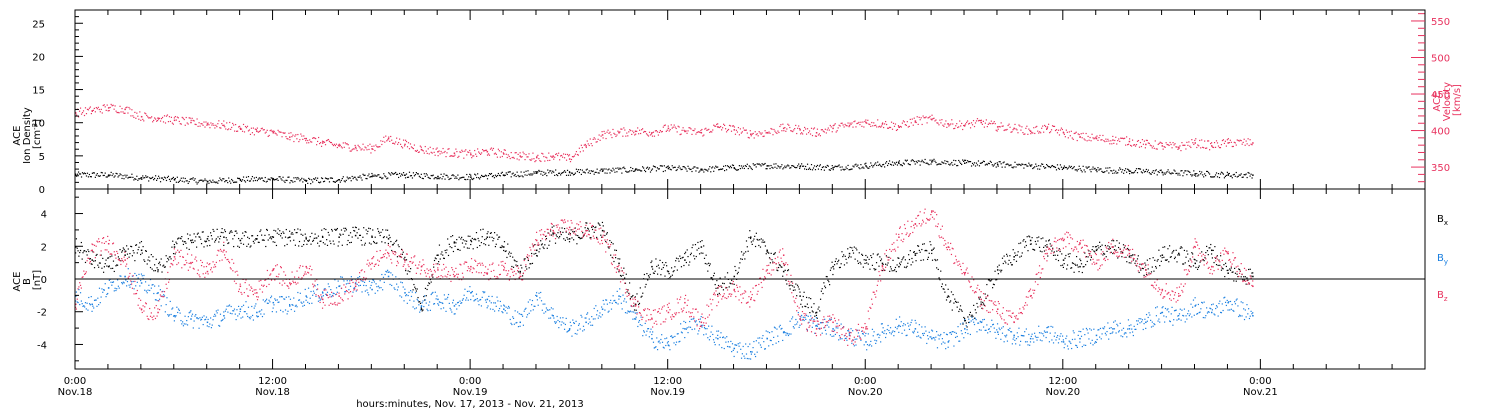 Image resolution: width=1500 pixels, height=410 pixels. What do you see at coordinates (520, 271) in the screenshot?
I see `bx-series-data-point` at bounding box center [520, 271].